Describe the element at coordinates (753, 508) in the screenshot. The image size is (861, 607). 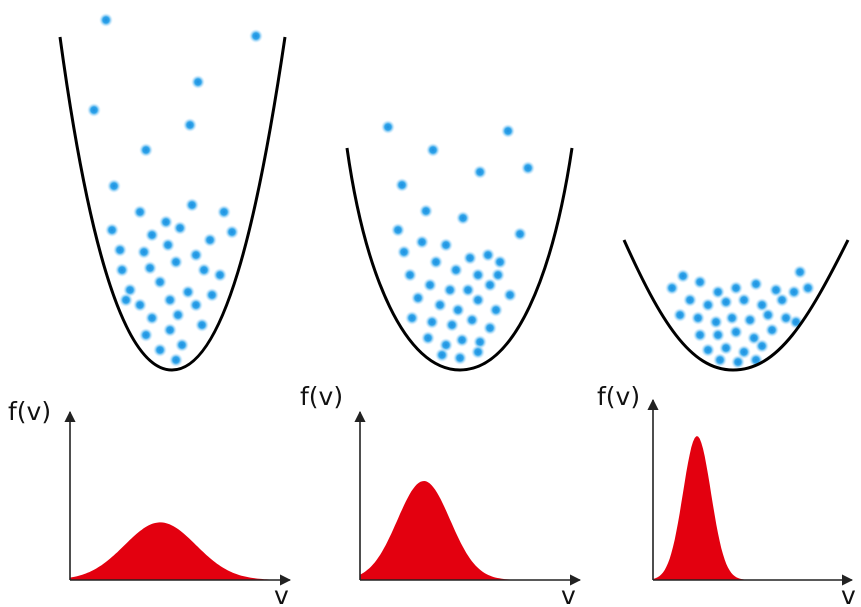
I see `distribution-curve-cold` at that location.